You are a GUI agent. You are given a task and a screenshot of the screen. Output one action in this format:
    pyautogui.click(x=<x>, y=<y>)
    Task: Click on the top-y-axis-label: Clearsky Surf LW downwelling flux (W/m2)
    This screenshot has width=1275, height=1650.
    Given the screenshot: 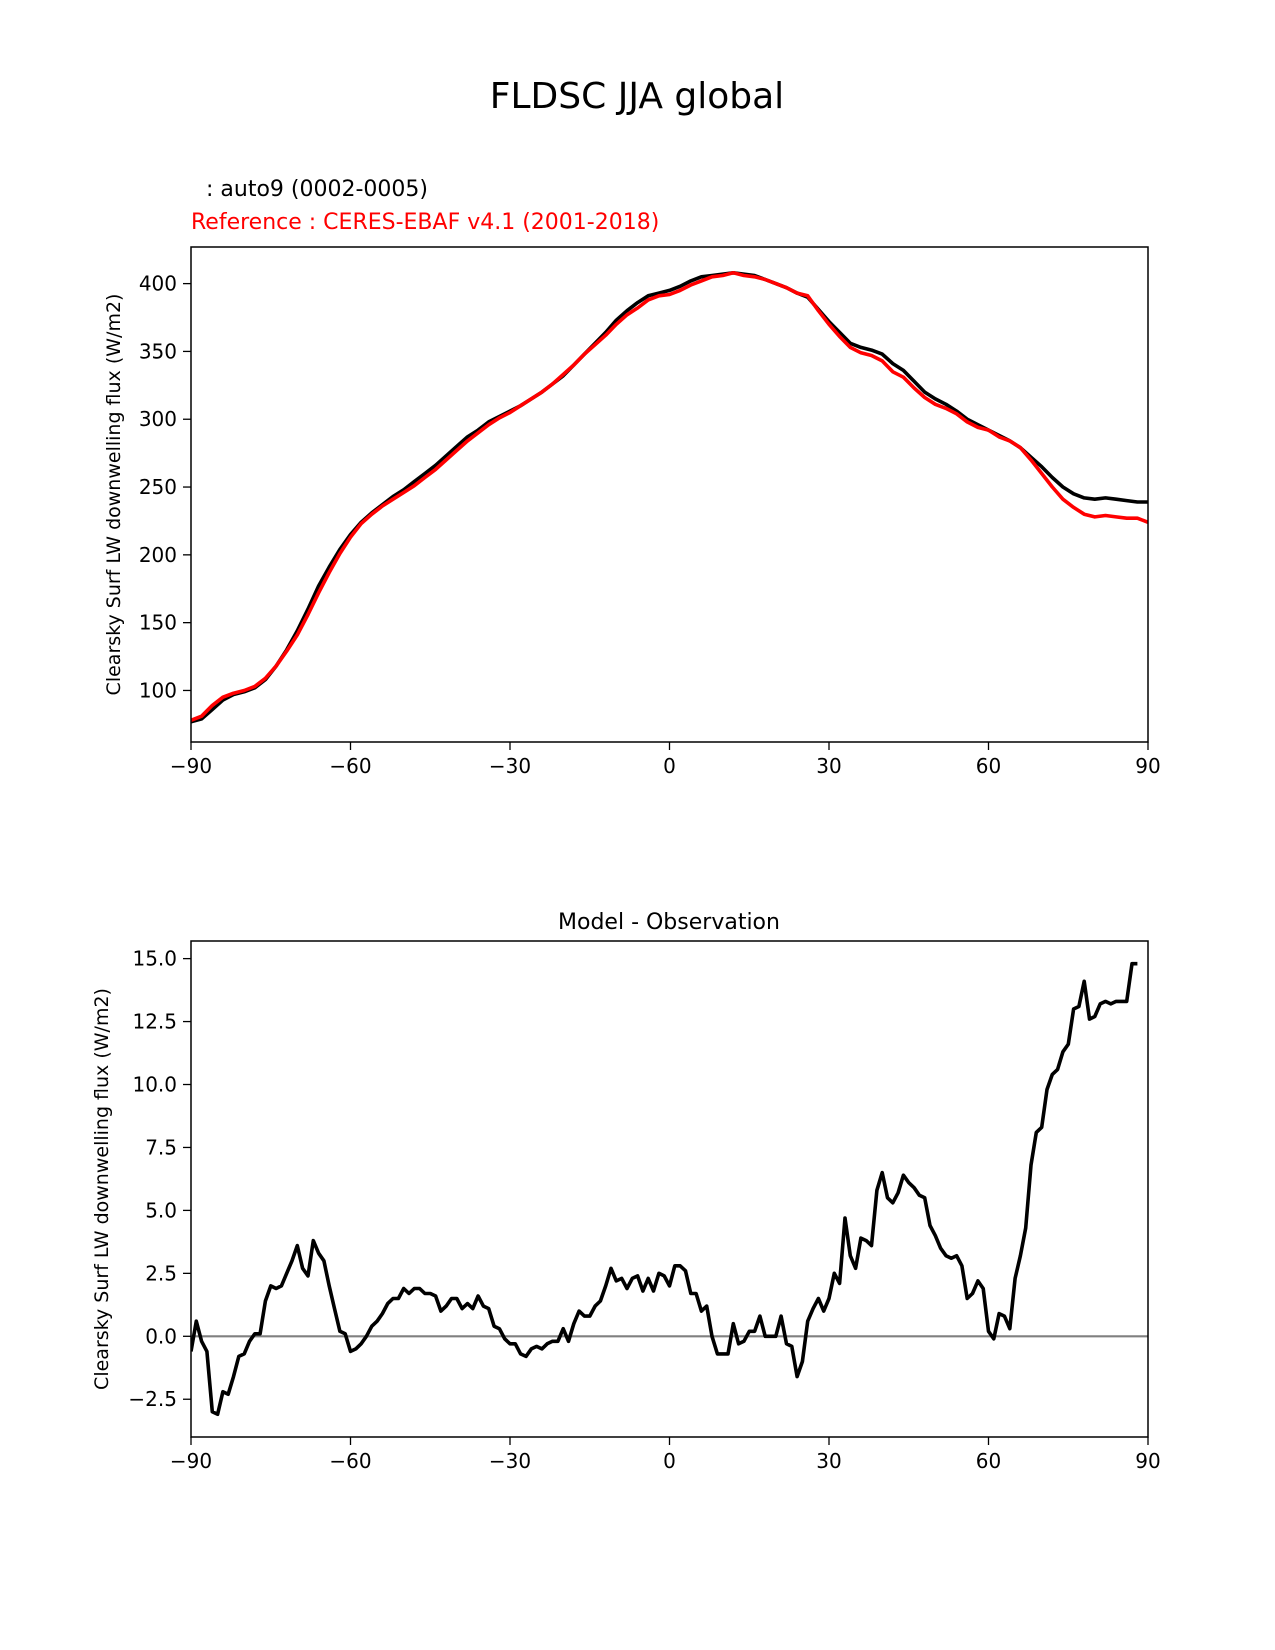 What is the action you would take?
    pyautogui.click(x=114, y=495)
    